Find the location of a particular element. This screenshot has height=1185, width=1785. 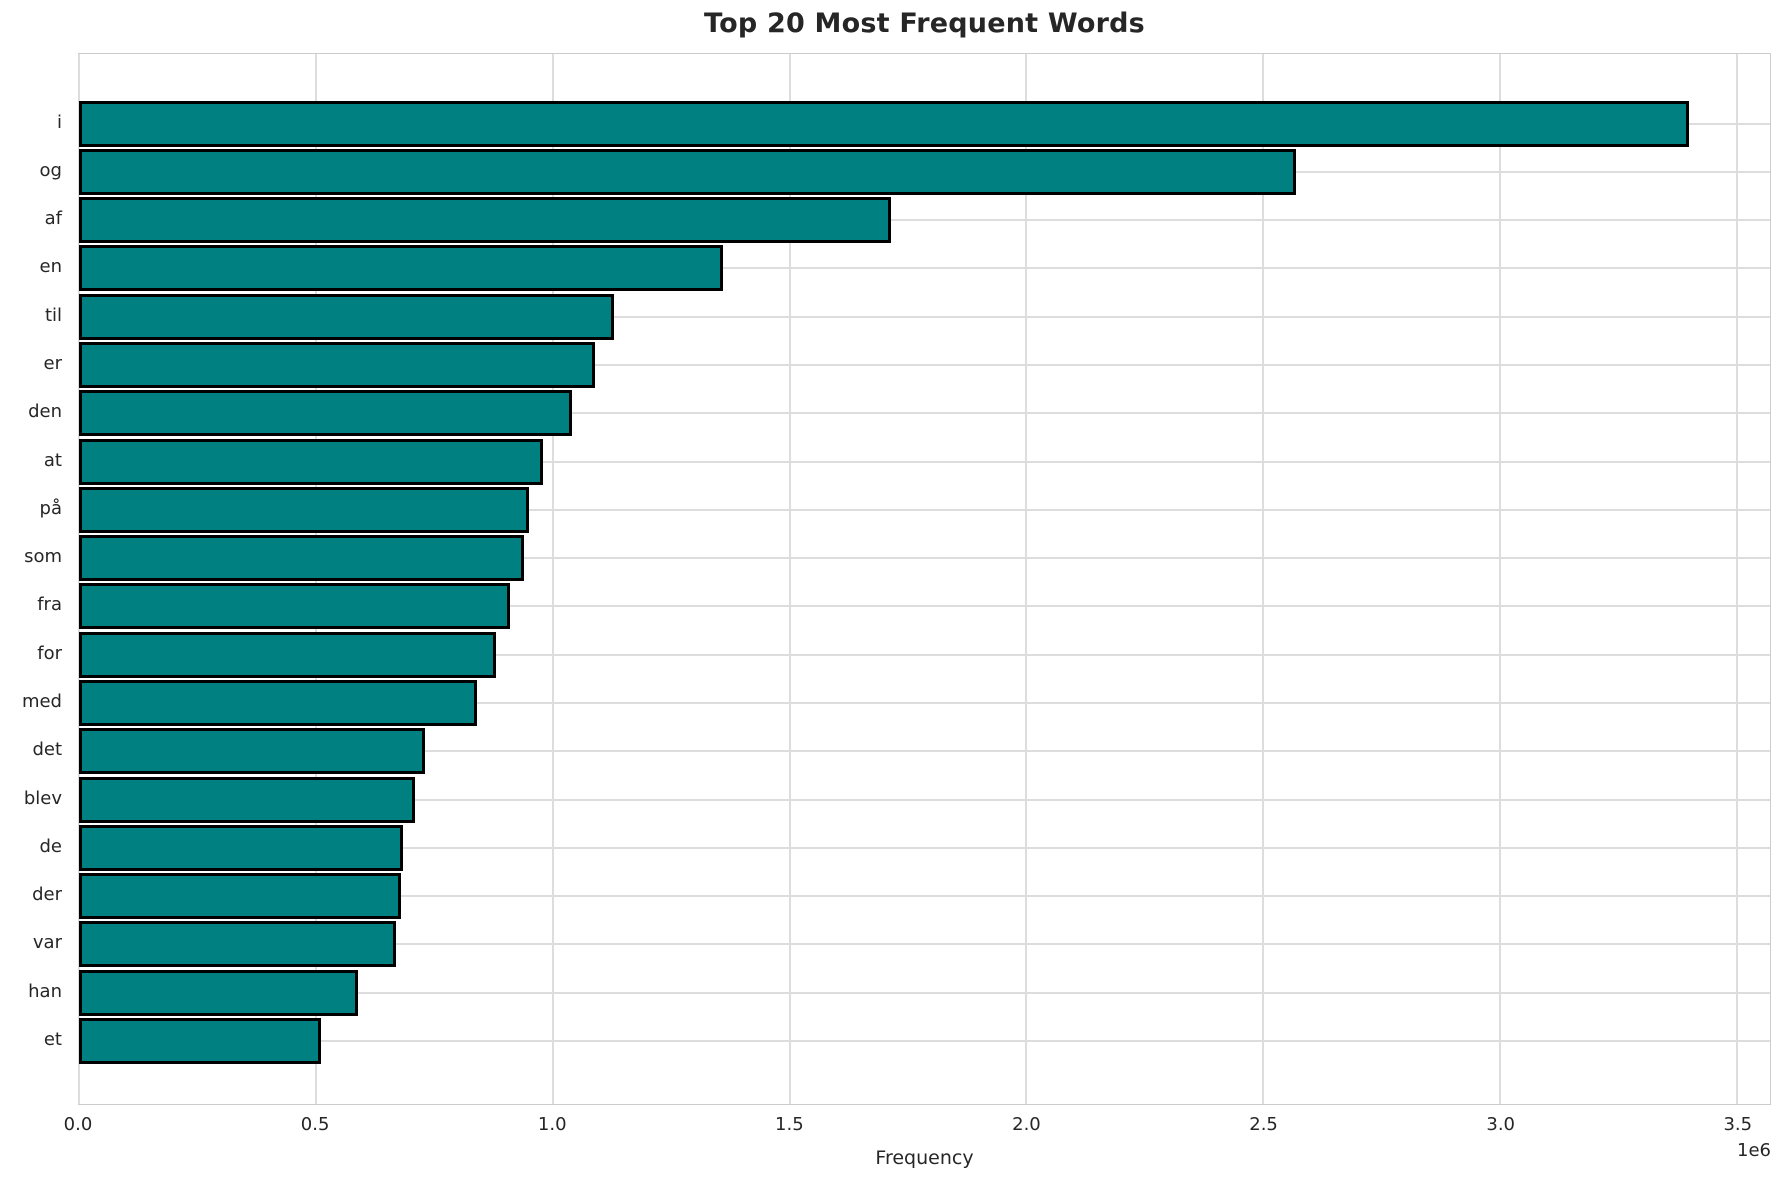

x-tick-label: 0.5 is located at coordinates (315, 1124).